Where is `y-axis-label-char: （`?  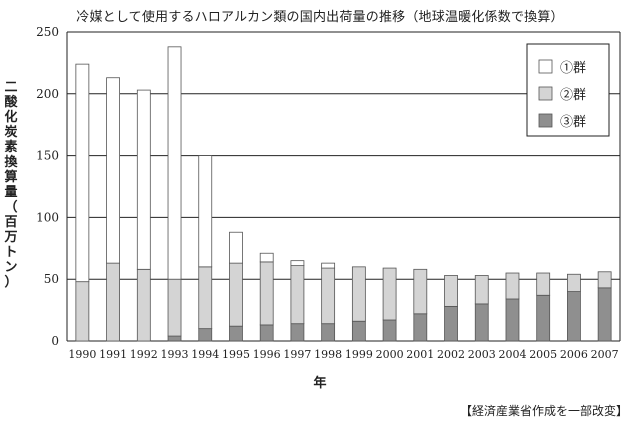 y-axis-label-char: （ is located at coordinates (11, 207).